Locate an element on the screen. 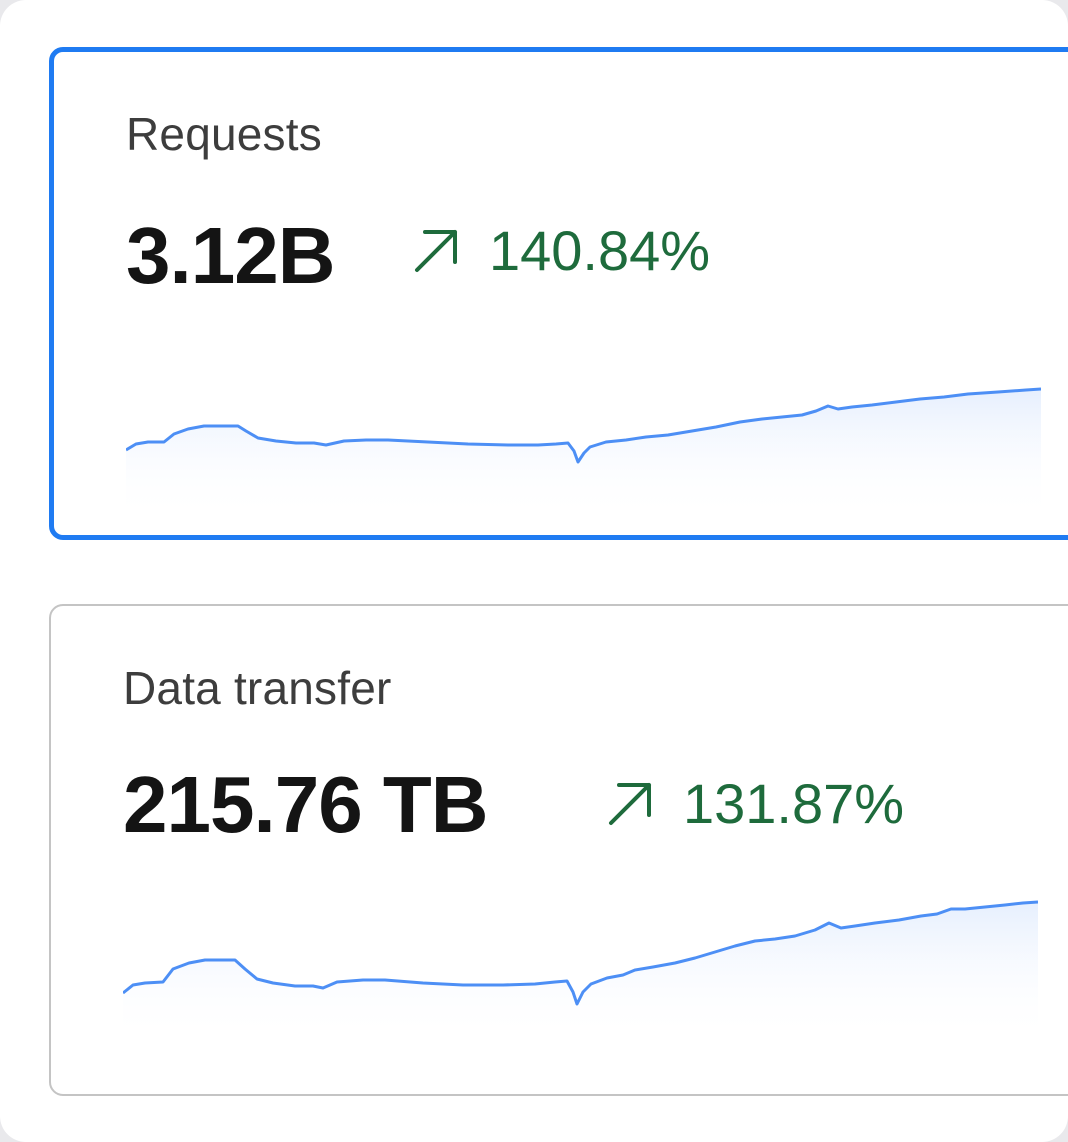 The height and width of the screenshot is (1142, 1068). metric-label: Data transfer is located at coordinates (257, 688).